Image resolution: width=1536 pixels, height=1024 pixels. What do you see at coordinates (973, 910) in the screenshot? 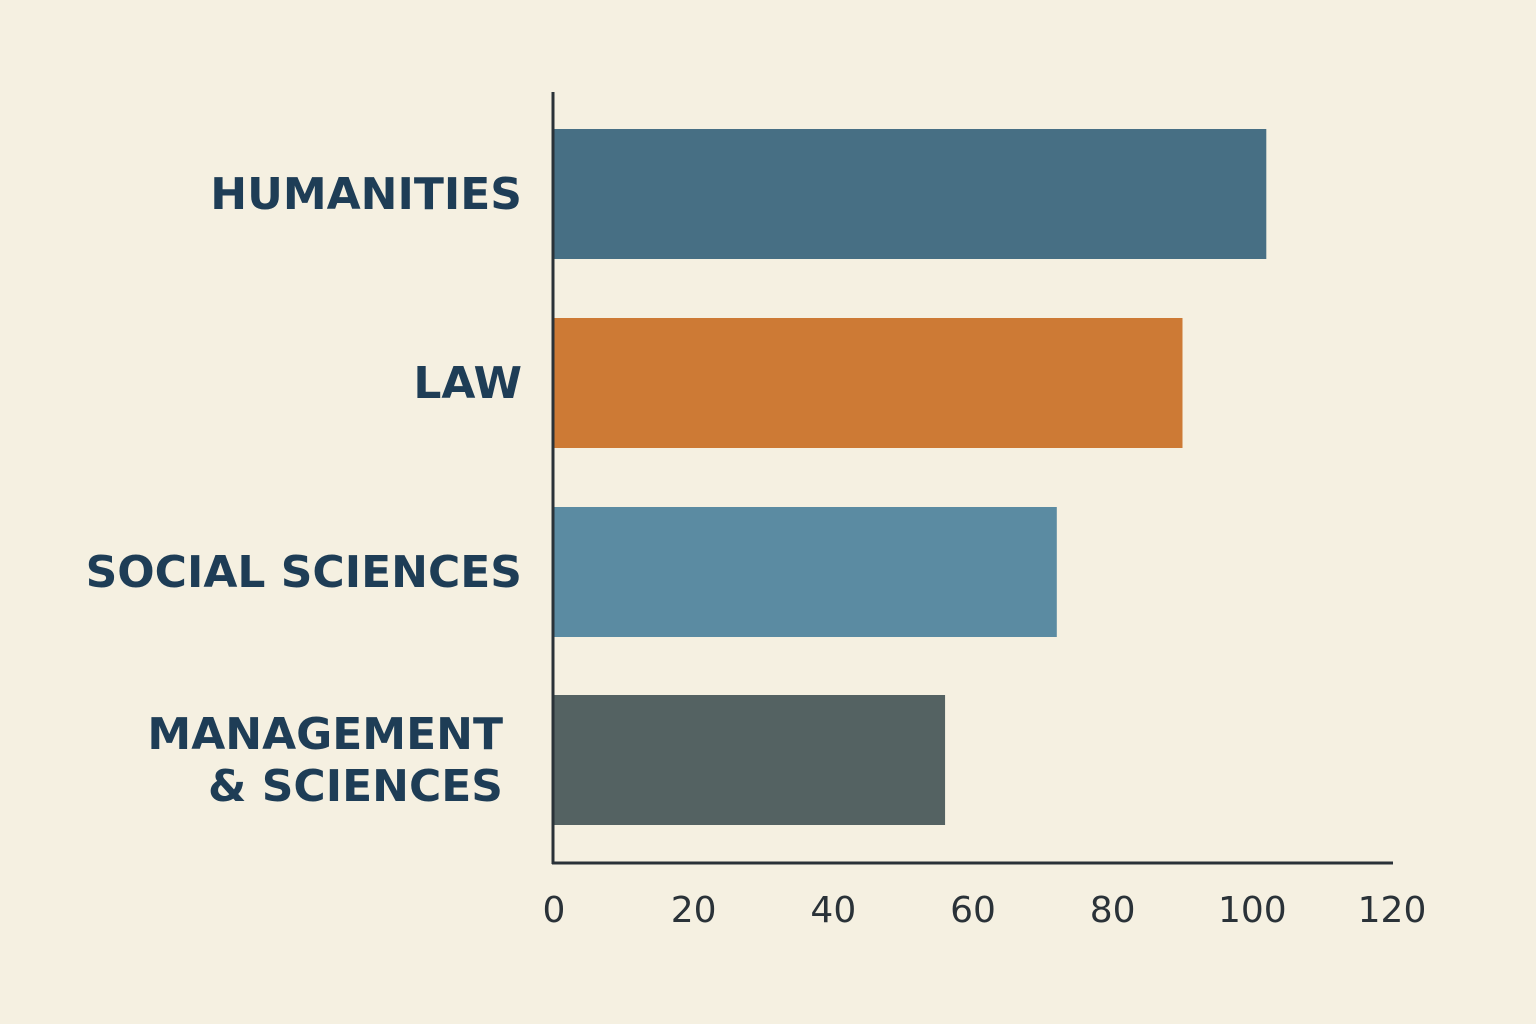
I see `x-tick-label-3: 60` at bounding box center [973, 910].